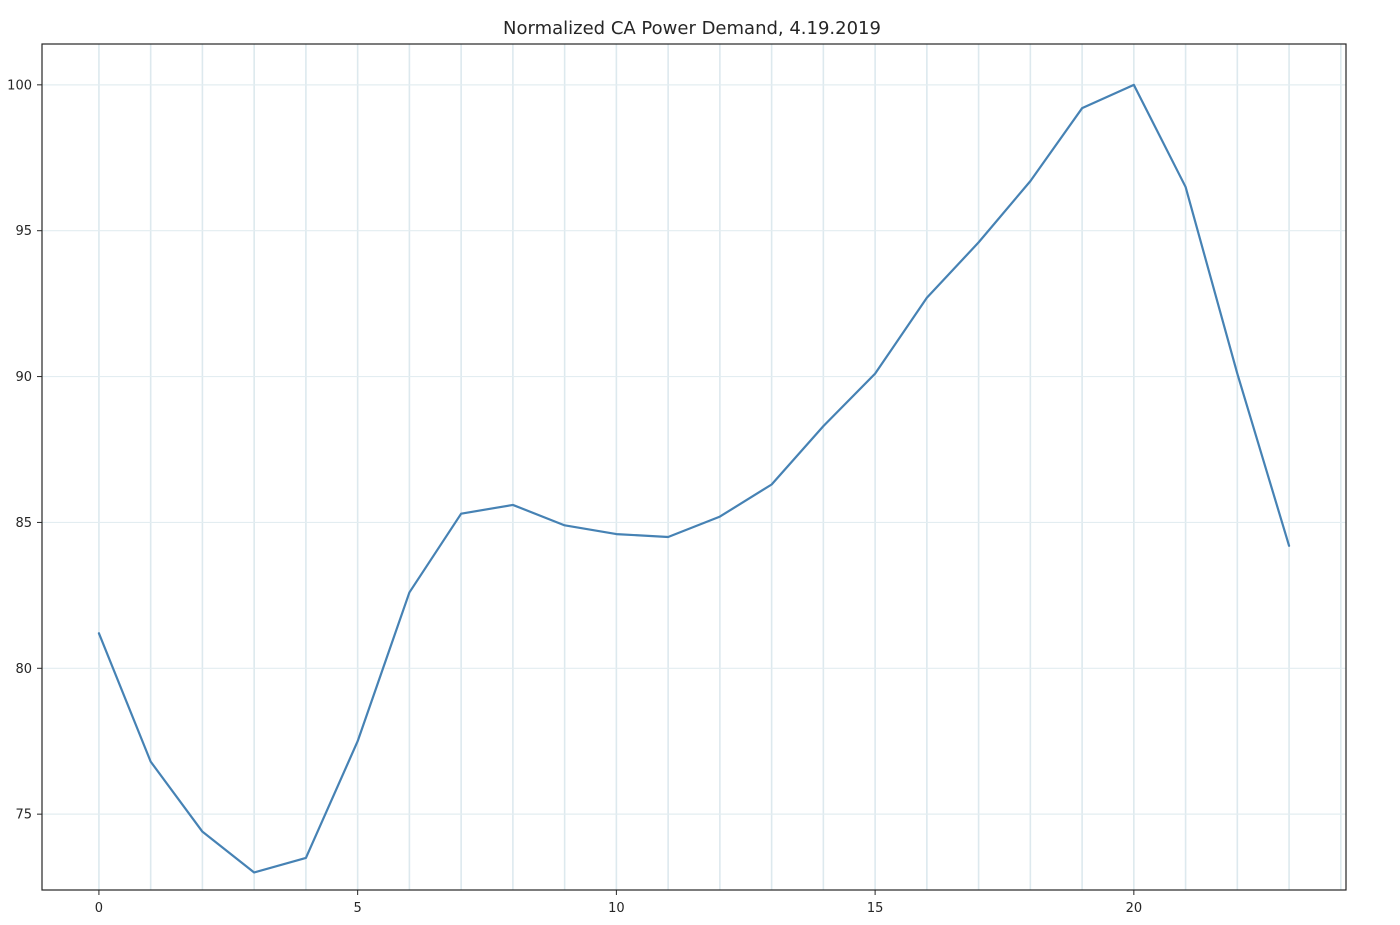 This screenshot has width=1400, height=925. What do you see at coordinates (616, 908) in the screenshot?
I see `x-tick-label: 10` at bounding box center [616, 908].